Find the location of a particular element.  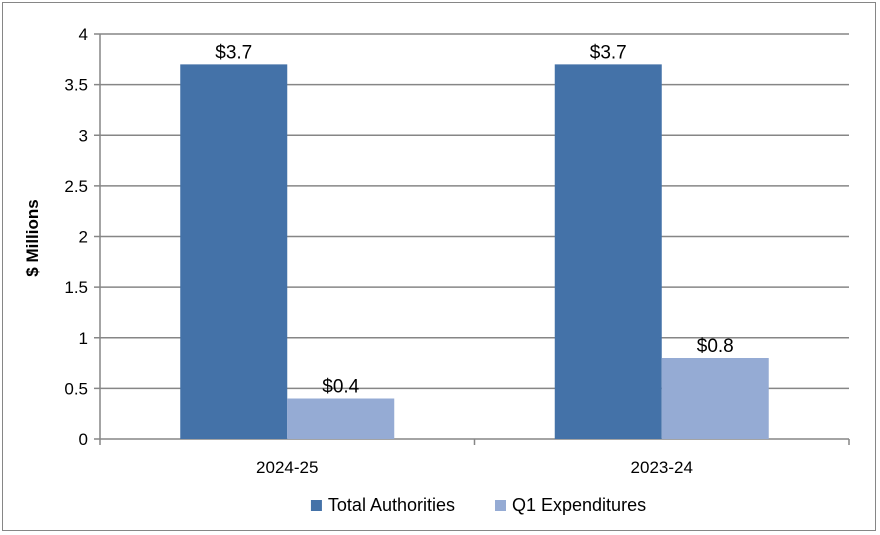

legend-item: Total Authorities is located at coordinates (382, 505).